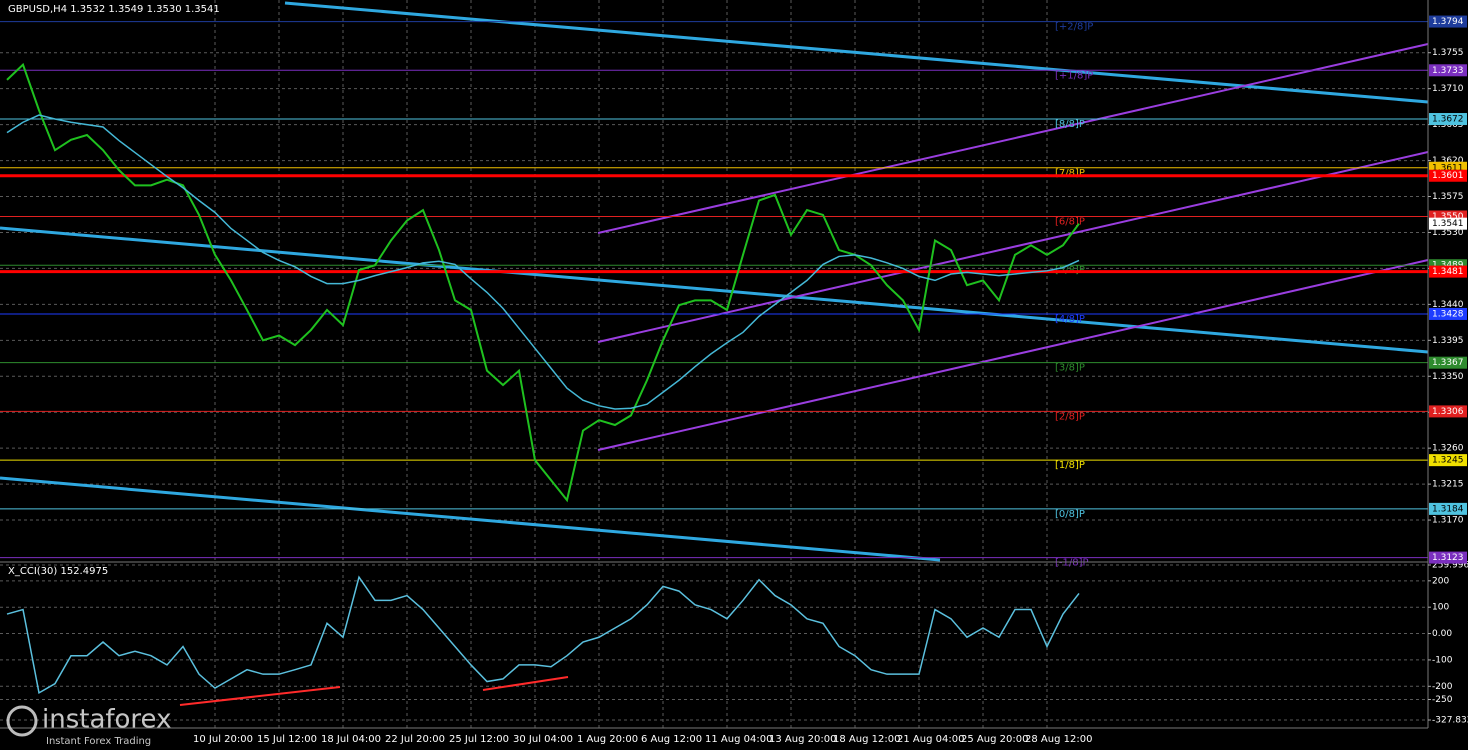  I want to click on watermark: instaforex Instant Forex Trading, so click(88, 726).